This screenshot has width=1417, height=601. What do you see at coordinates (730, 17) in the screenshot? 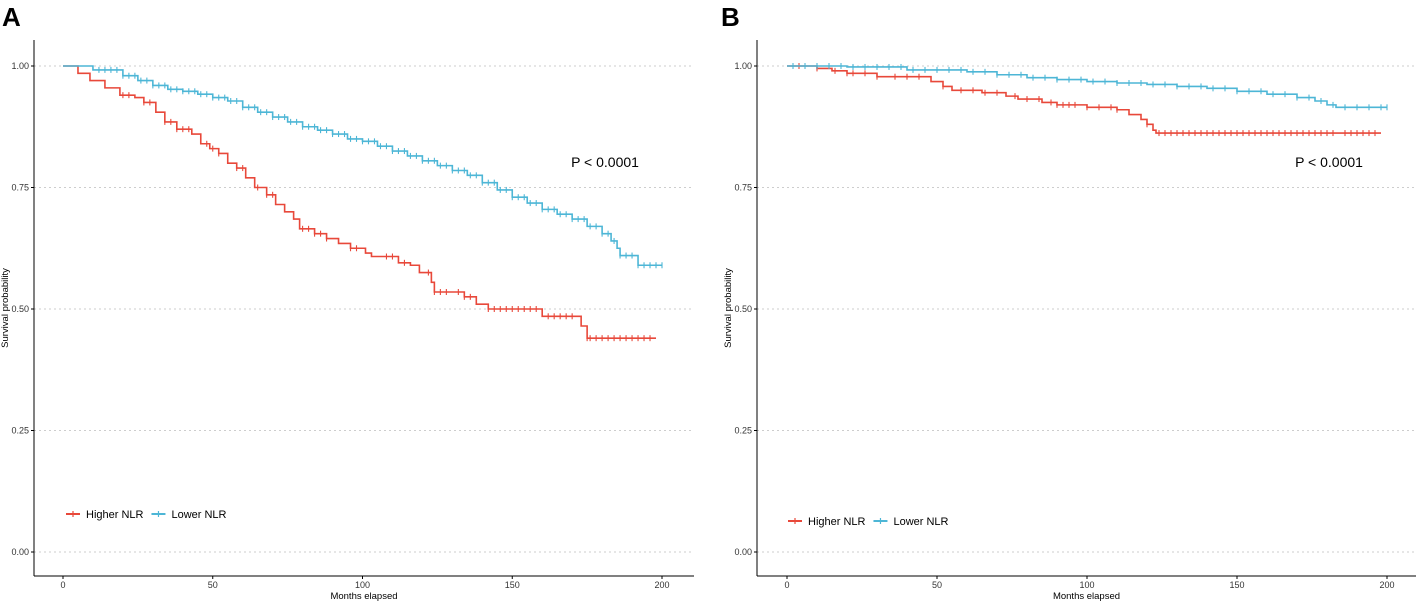
I see `panel-label: B` at bounding box center [730, 17].